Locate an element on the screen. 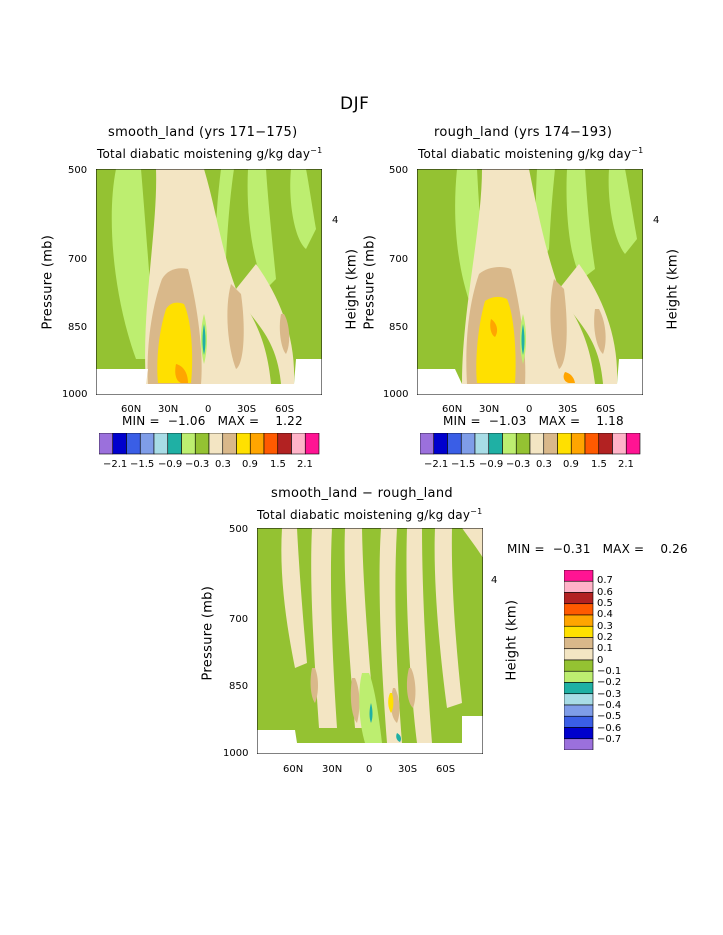  panel3-colorbar-label: 0.4 is located at coordinates (605, 614).